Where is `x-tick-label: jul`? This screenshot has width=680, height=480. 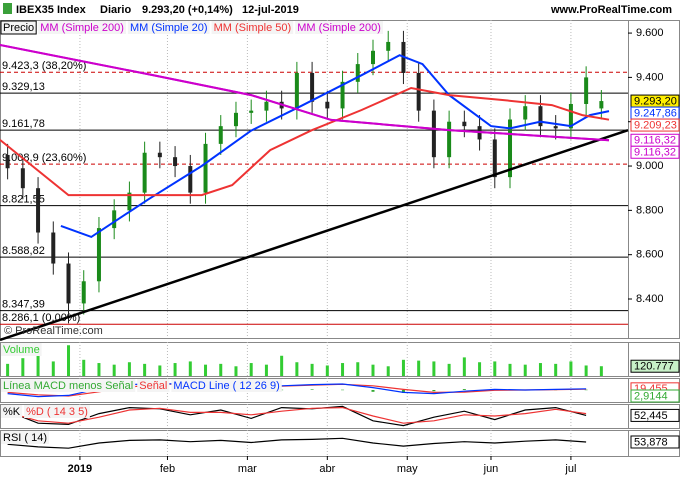 x-tick-label: jul is located at coordinates (570, 469).